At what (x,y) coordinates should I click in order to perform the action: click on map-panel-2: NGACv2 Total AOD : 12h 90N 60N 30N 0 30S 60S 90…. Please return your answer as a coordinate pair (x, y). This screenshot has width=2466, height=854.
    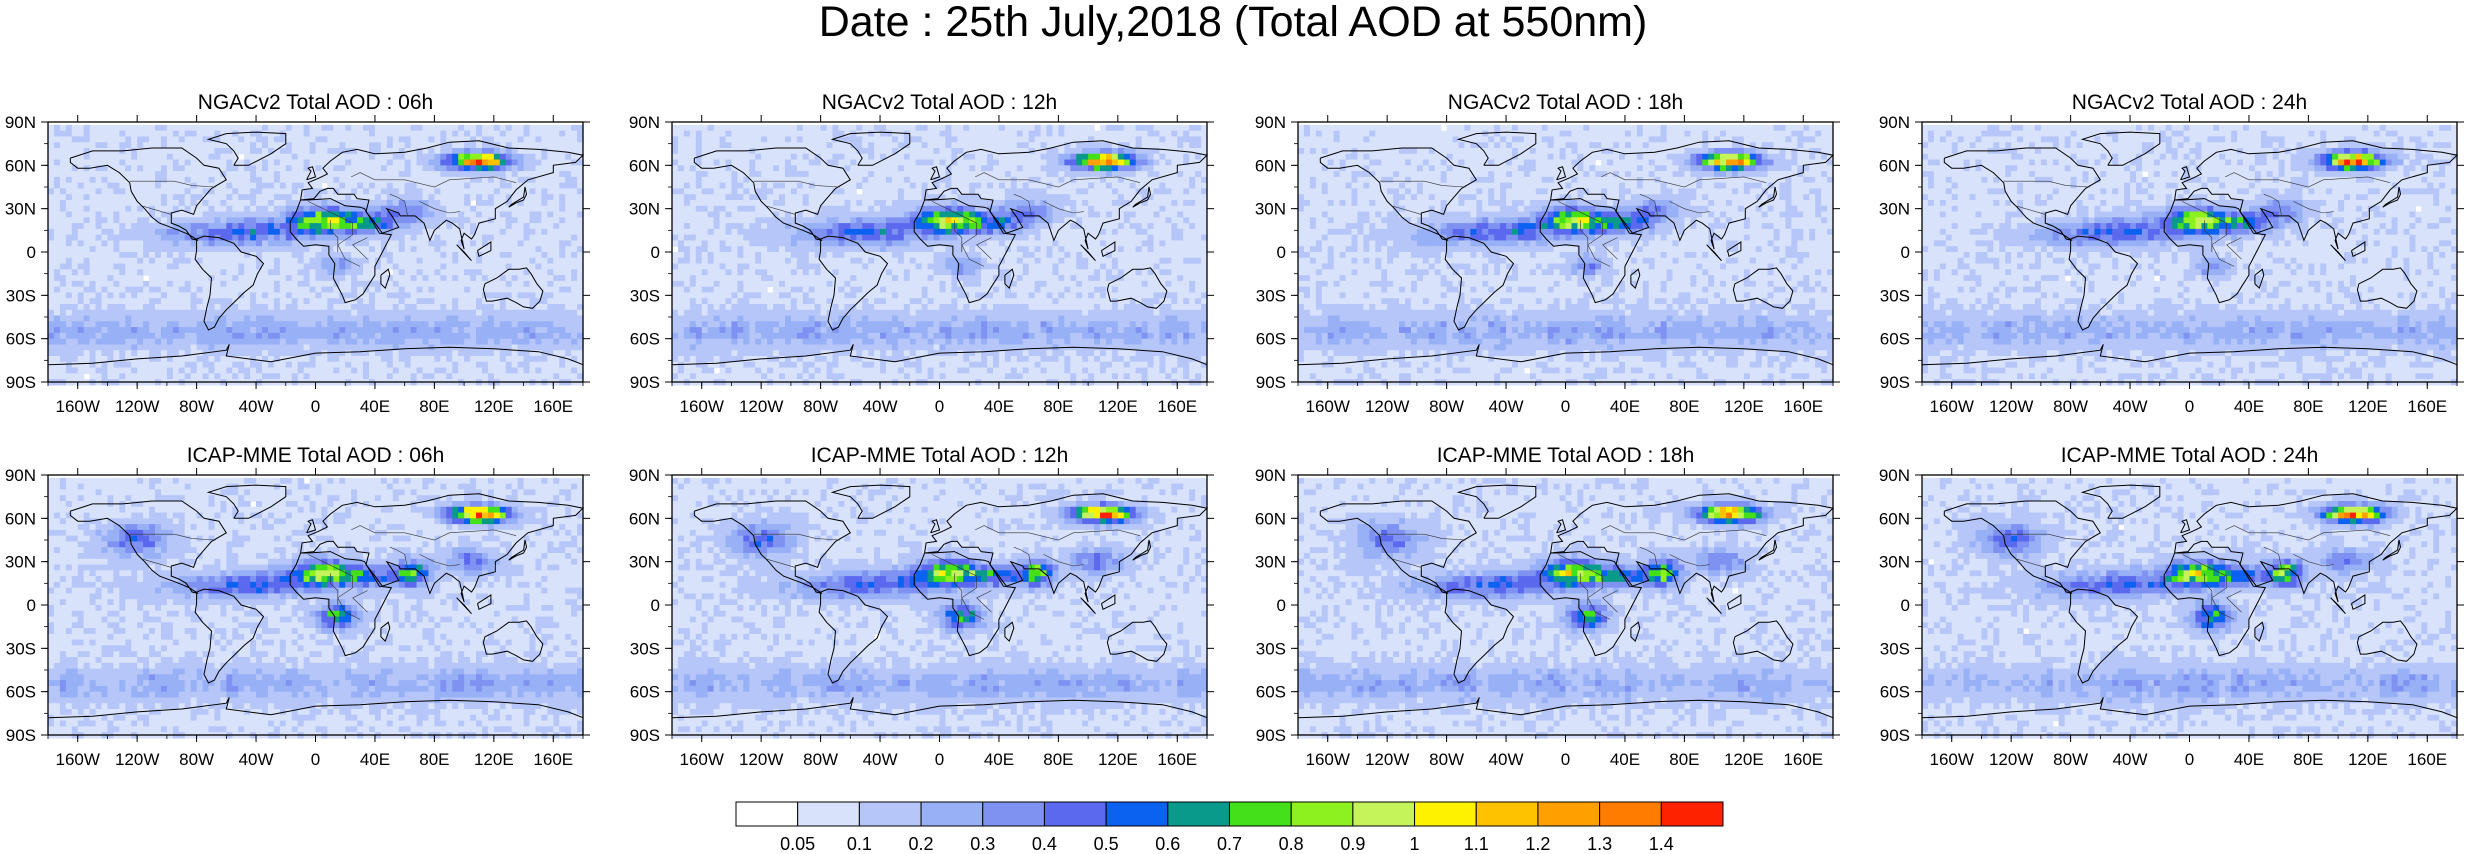
    Looking at the image, I should click on (934, 262).